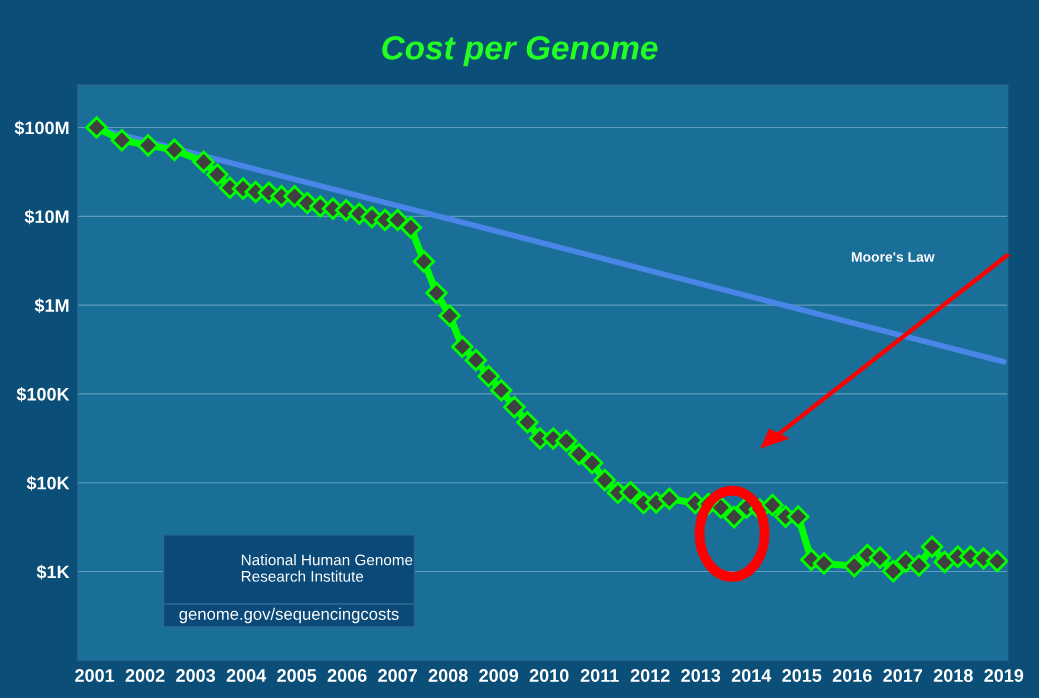  I want to click on y-tick-label: $1M, so click(51, 305).